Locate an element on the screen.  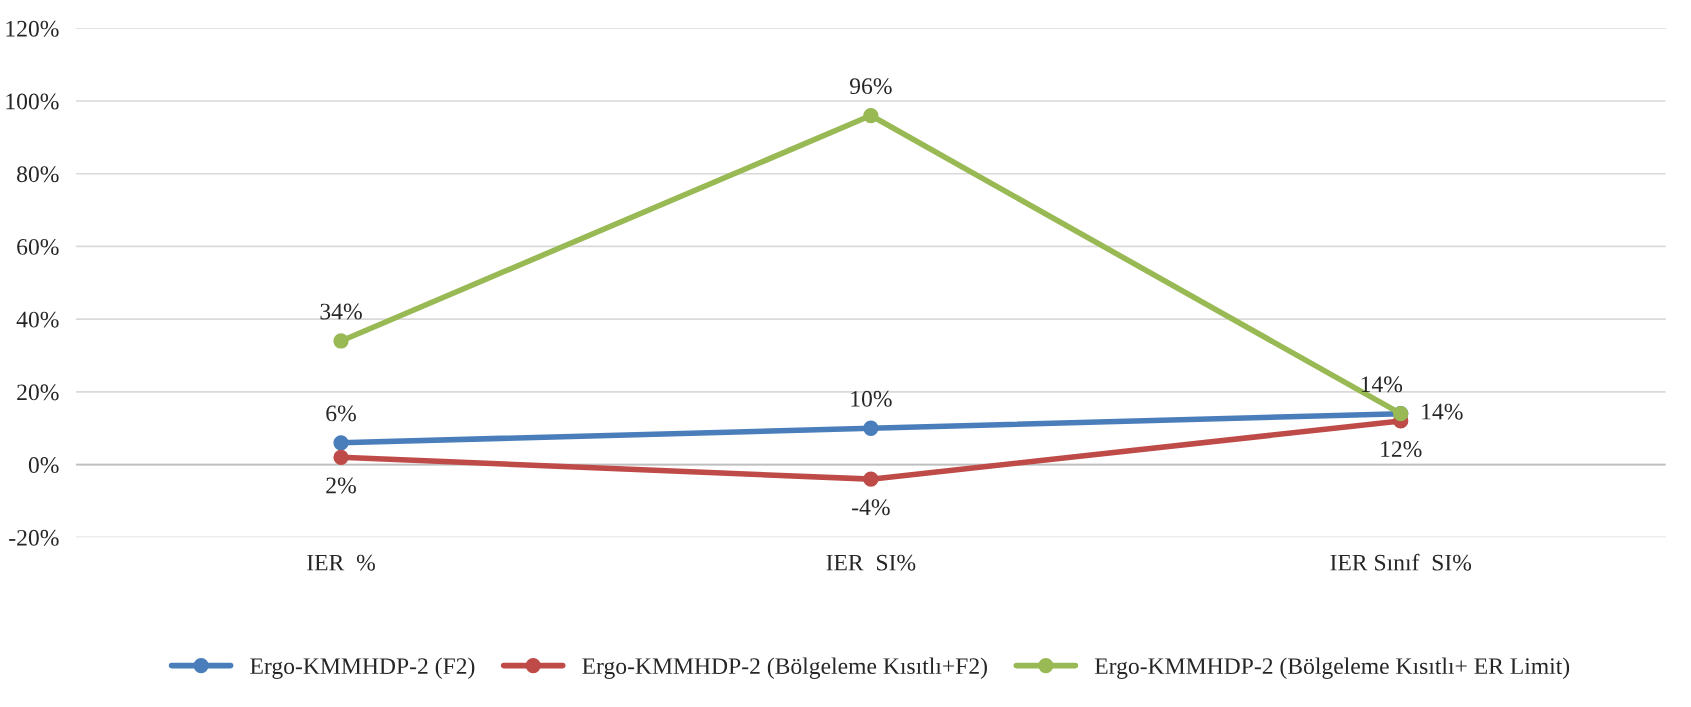
y-tick-label: 0% is located at coordinates (43, 465).